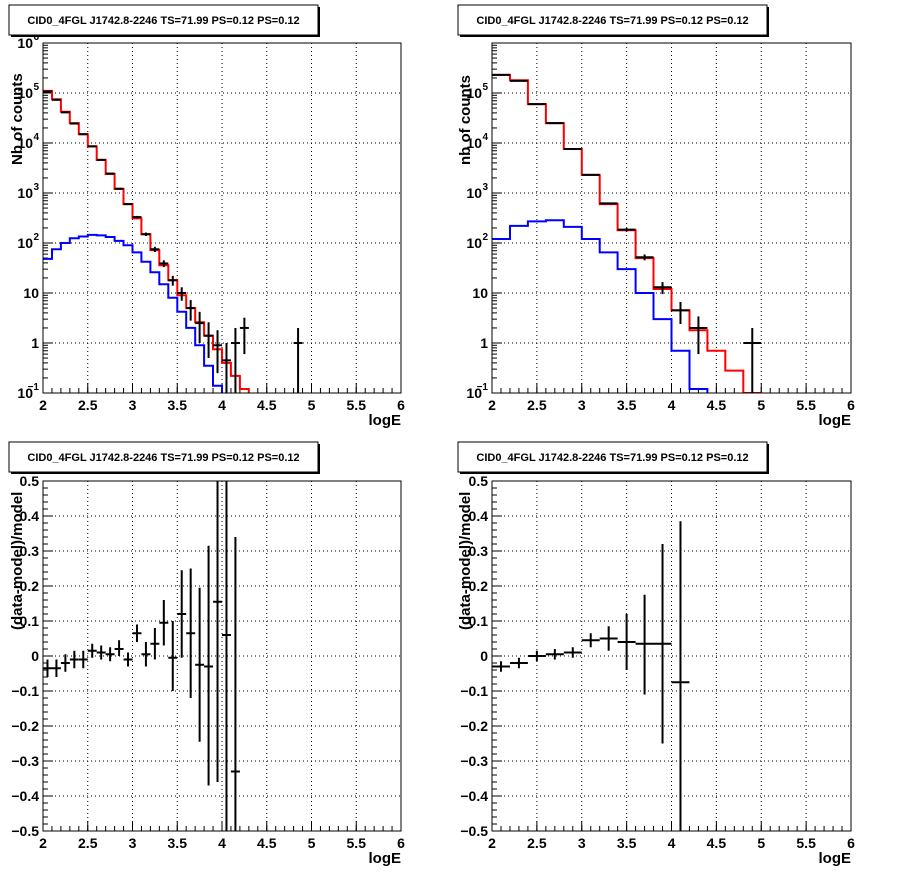  I want to click on y-tick-exponent: 3, so click(36, 187).